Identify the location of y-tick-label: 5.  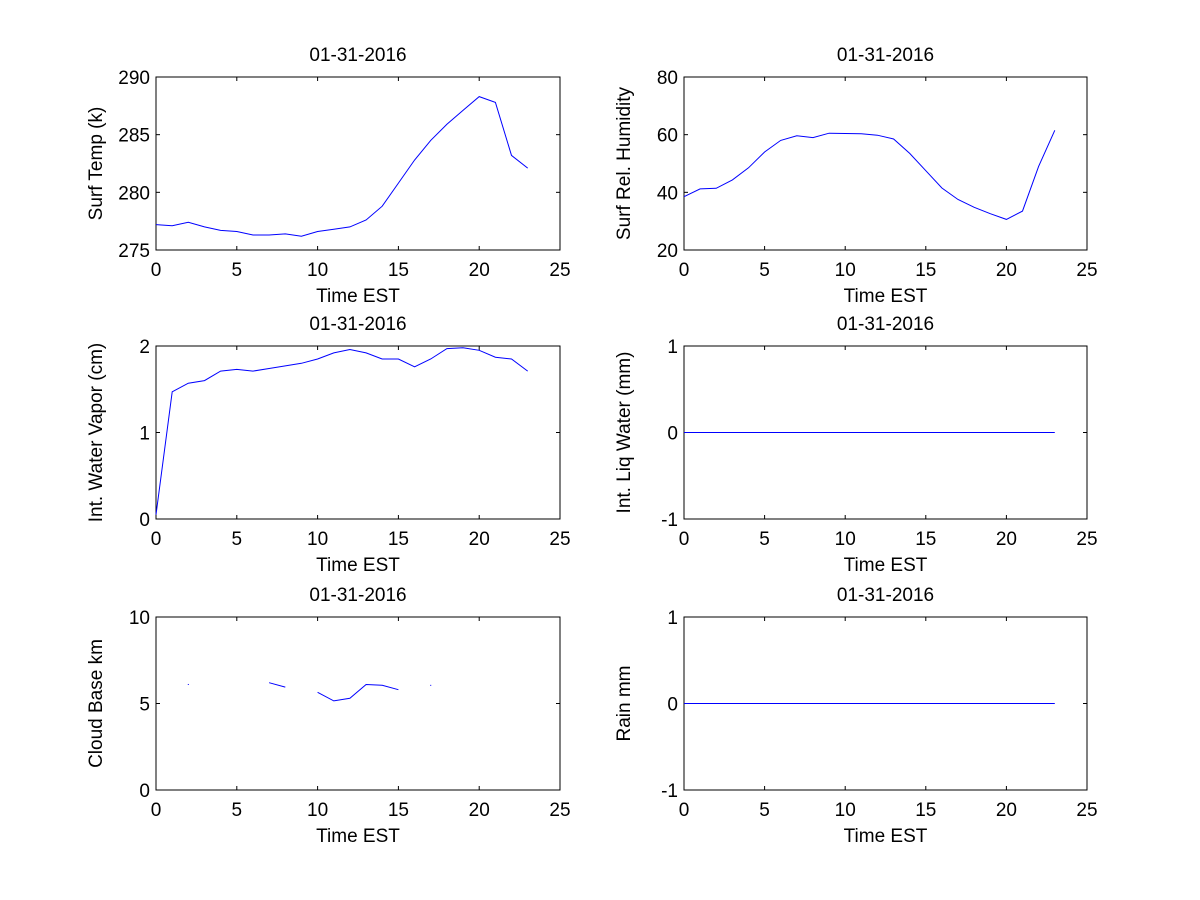
(144, 705).